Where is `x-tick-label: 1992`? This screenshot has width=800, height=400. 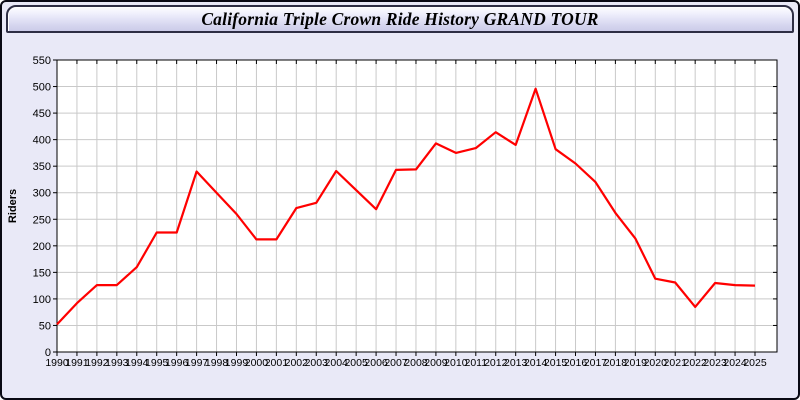 x-tick-label: 1992 is located at coordinates (97, 363).